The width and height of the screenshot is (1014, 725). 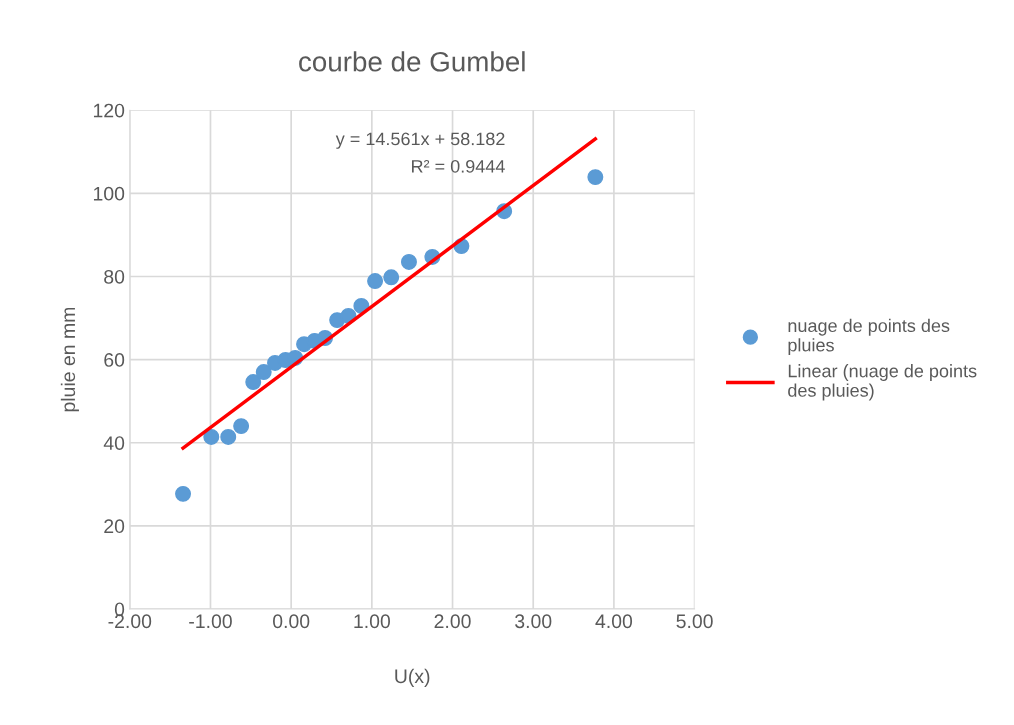 I want to click on x-tick-label: 4.00, so click(x=614, y=621).